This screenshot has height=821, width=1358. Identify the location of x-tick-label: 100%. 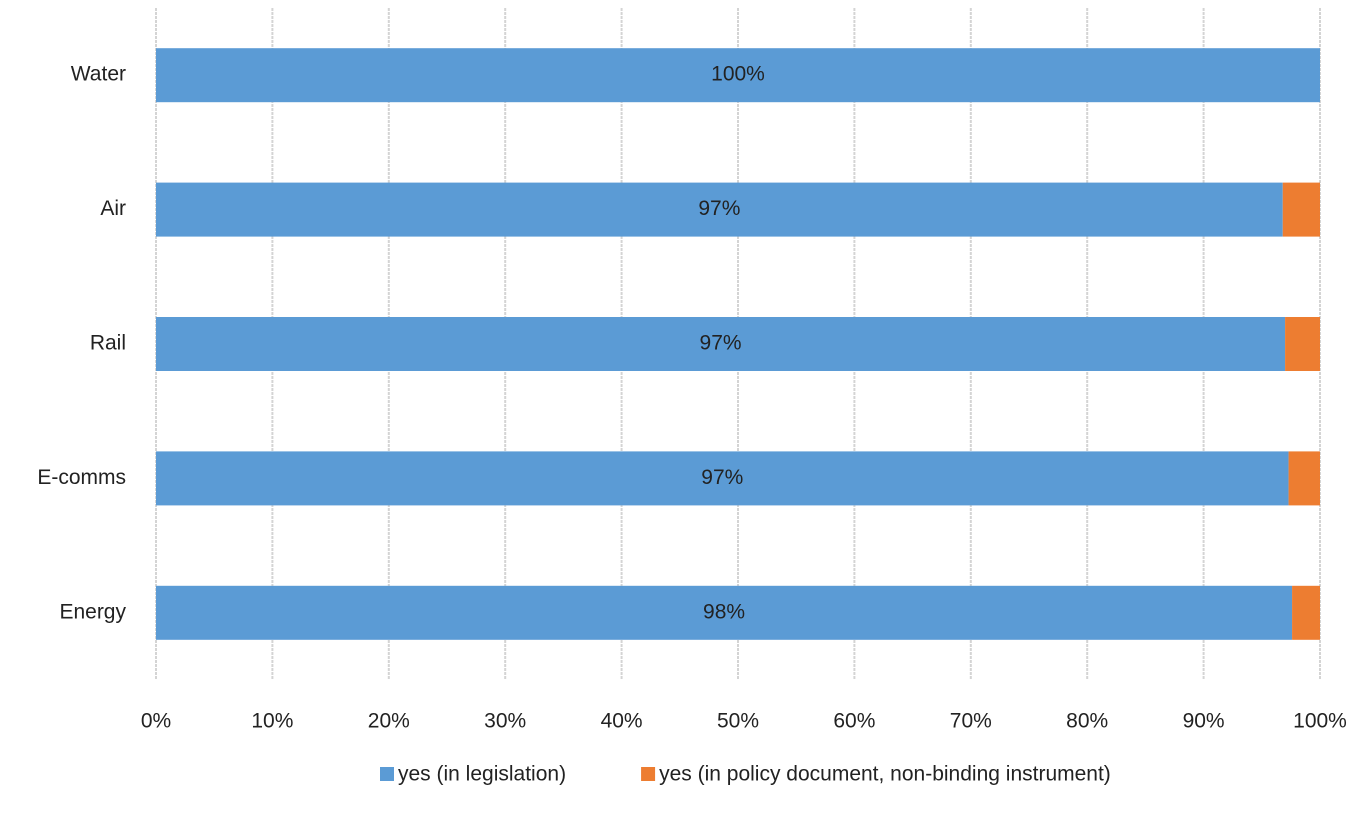
(1320, 721).